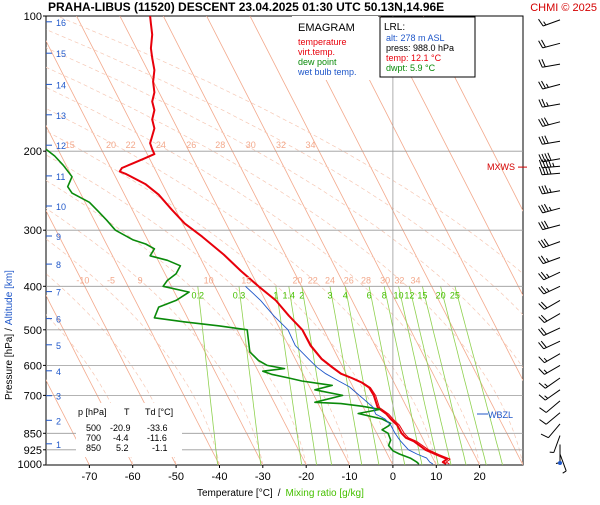 Image resolution: width=600 pixels, height=505 pixels. I want to click on wind-barb-panel, so click(553, 246).